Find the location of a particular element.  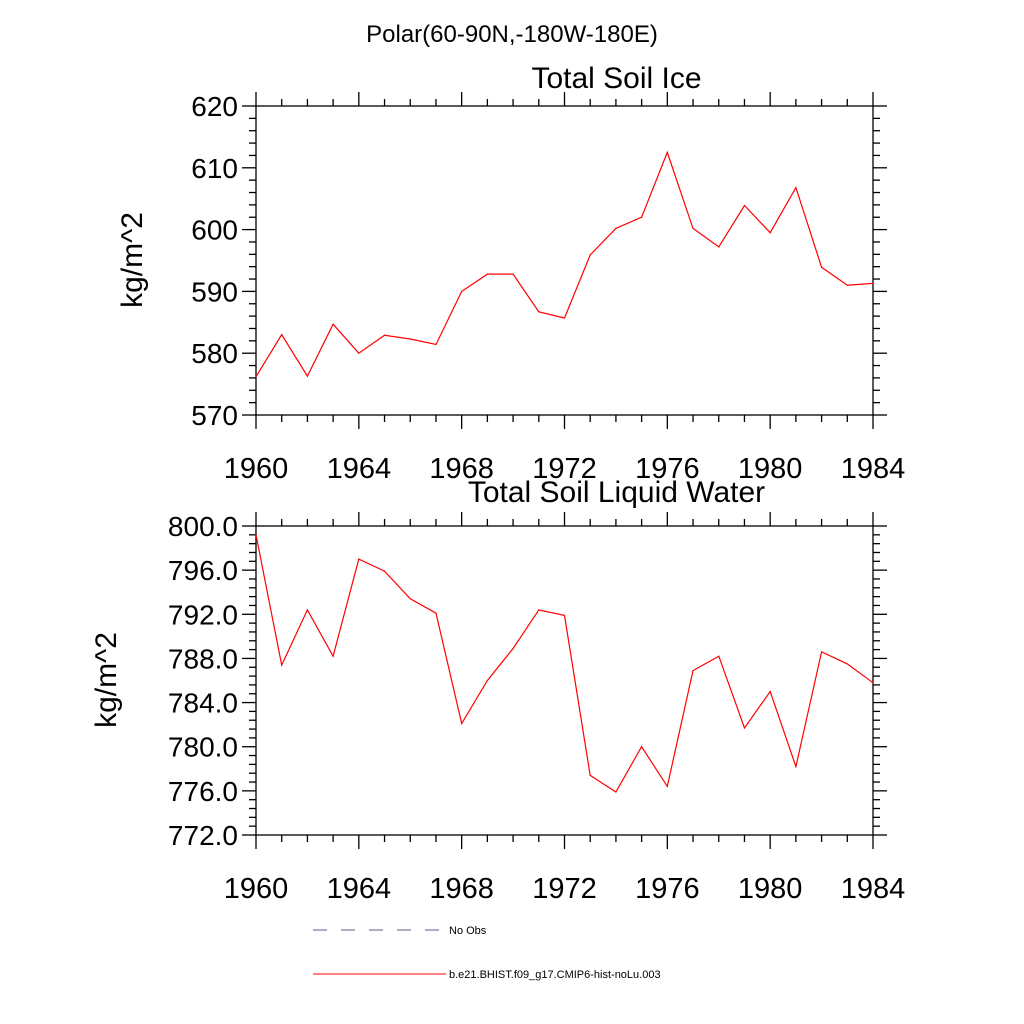

chart-title: Total Soil Ice is located at coordinates (616, 78).